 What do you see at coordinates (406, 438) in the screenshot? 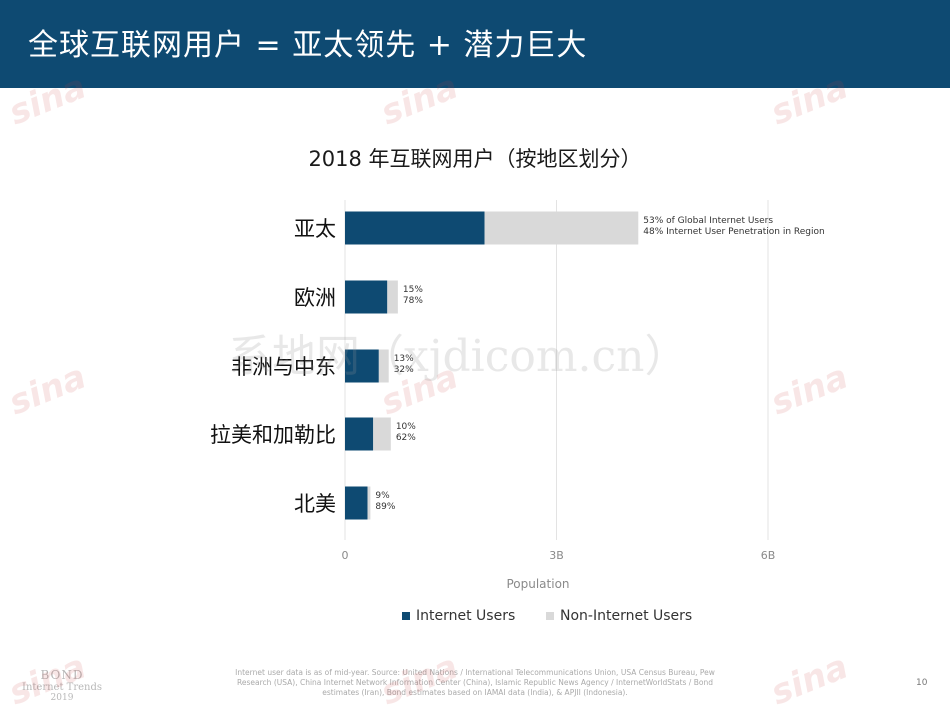
I see `bar-annotation: 62%` at bounding box center [406, 438].